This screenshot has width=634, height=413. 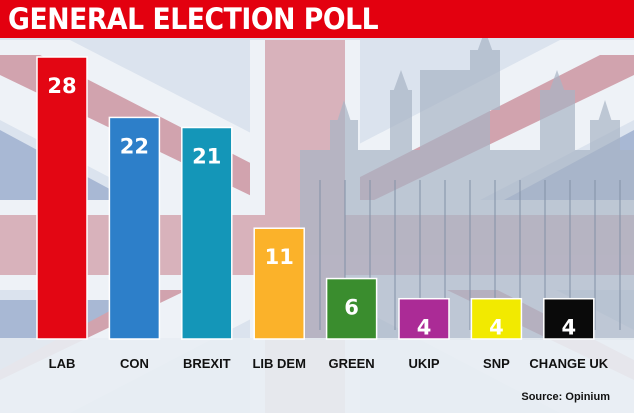 What do you see at coordinates (278, 363) in the screenshot?
I see `category-label-lib-dem: LIB DEM` at bounding box center [278, 363].